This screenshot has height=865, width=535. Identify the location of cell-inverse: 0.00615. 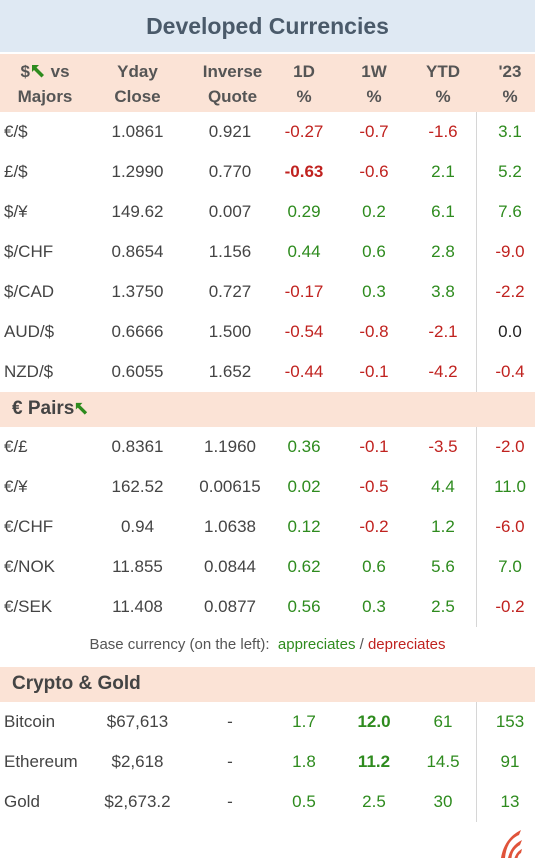
(230, 486).